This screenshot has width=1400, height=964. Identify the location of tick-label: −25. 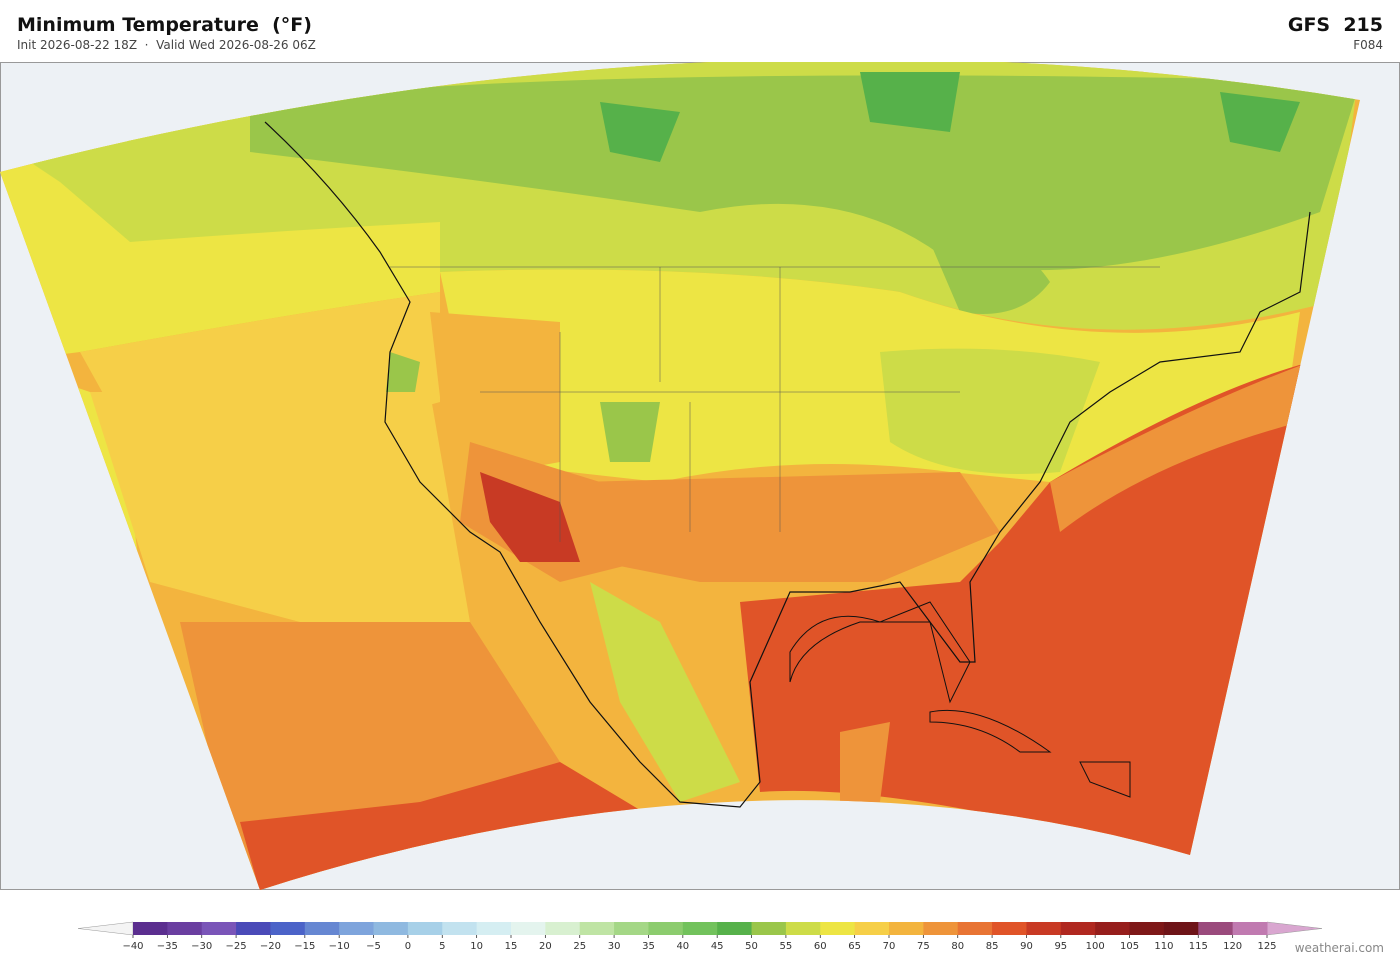
(236, 946).